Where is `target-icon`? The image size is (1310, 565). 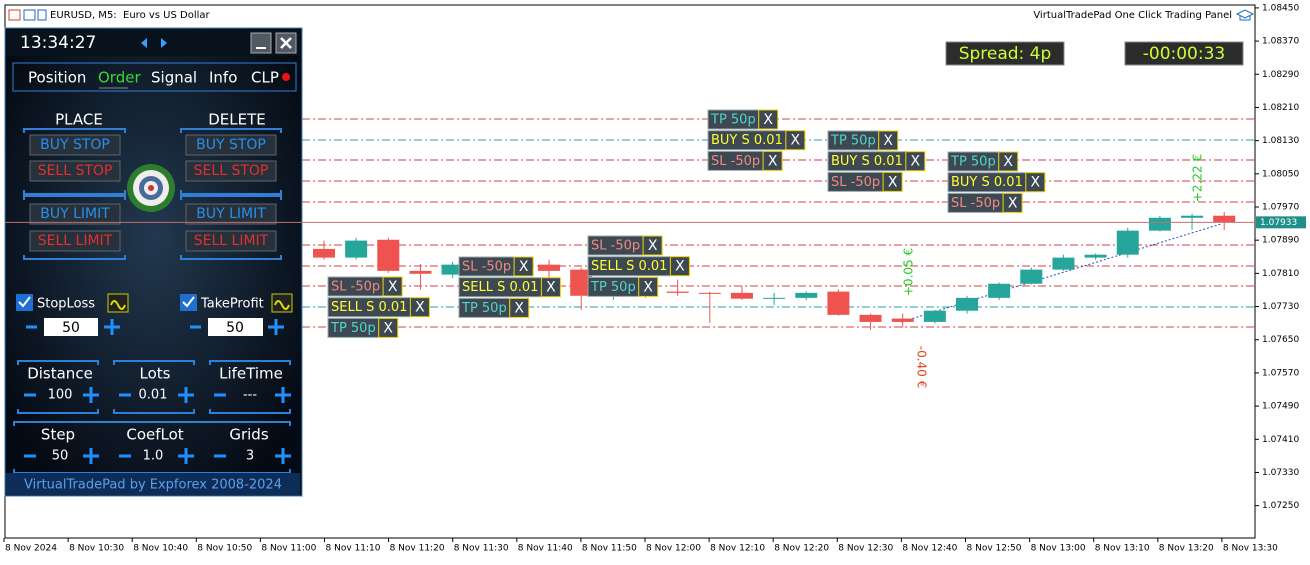 target-icon is located at coordinates (151, 188).